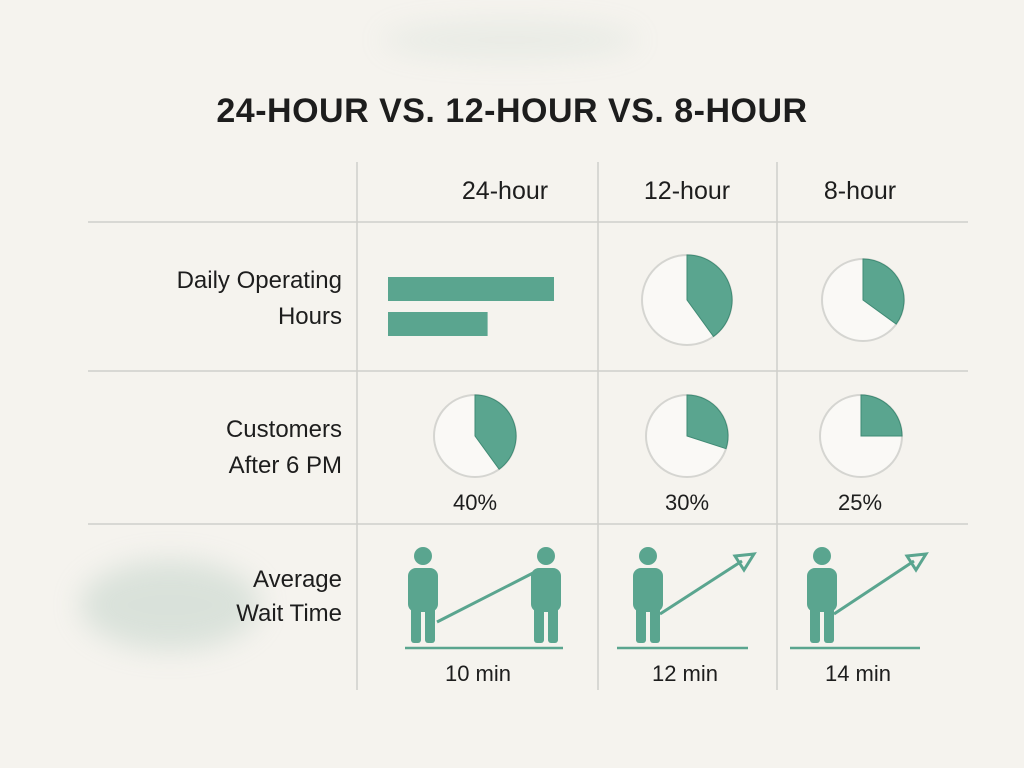 The width and height of the screenshot is (1024, 768). Describe the element at coordinates (687, 191) in the screenshot. I see `column-header-12h: 12-hour` at that location.